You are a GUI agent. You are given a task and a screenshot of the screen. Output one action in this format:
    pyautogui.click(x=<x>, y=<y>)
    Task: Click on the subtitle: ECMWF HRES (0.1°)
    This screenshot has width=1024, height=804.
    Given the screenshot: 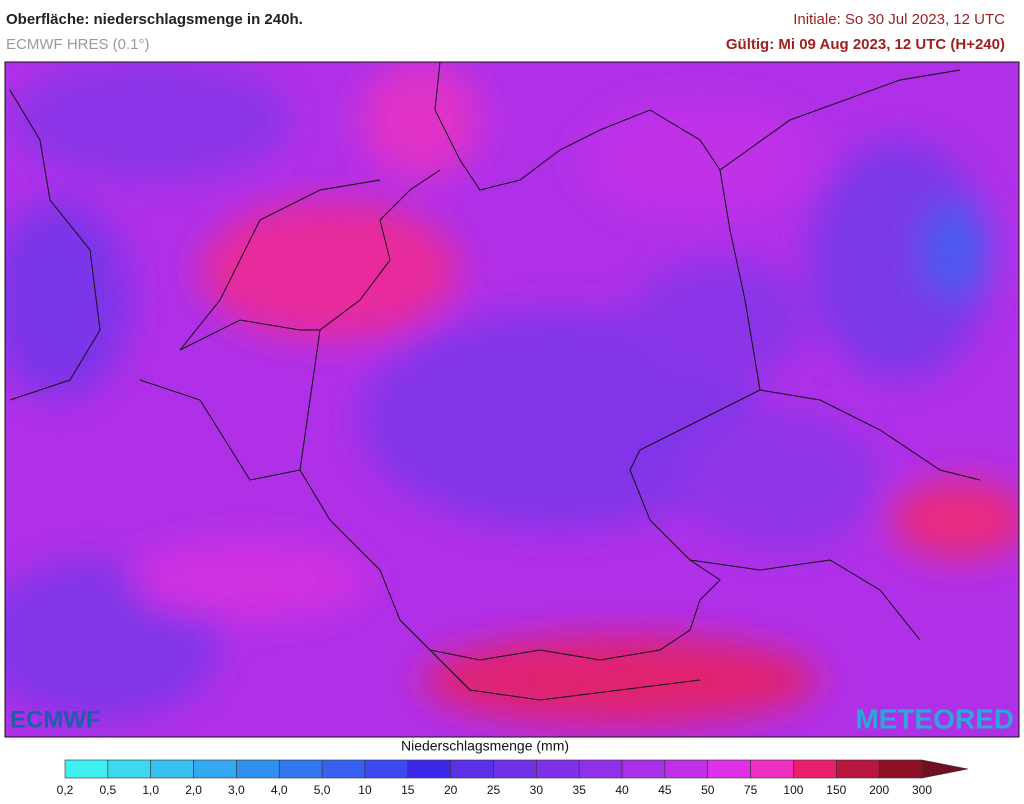 What is the action you would take?
    pyautogui.click(x=78, y=44)
    